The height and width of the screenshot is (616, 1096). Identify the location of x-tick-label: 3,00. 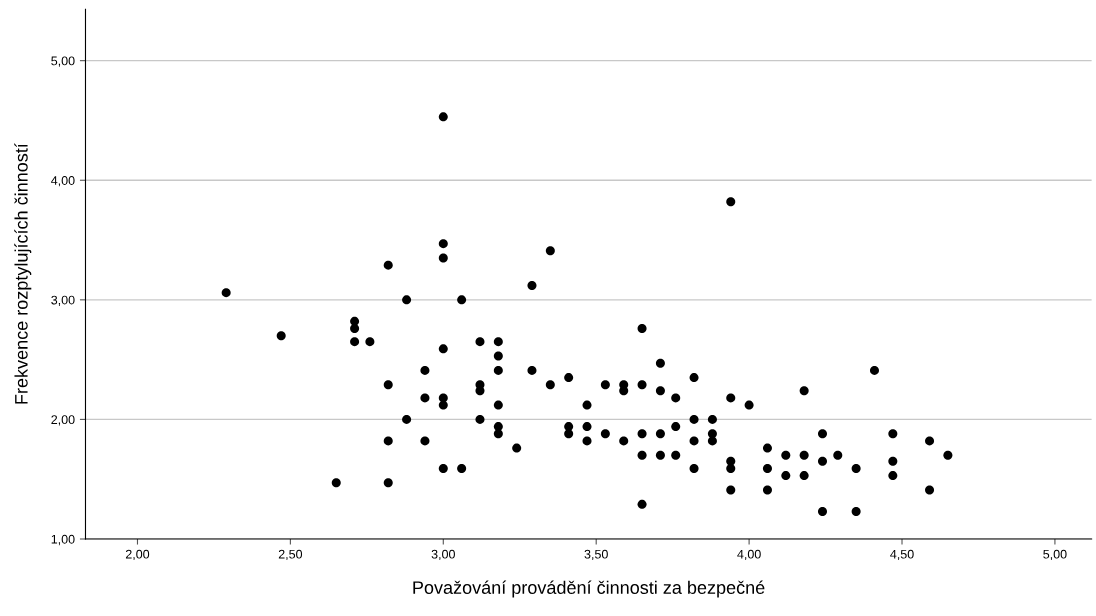
(443, 555).